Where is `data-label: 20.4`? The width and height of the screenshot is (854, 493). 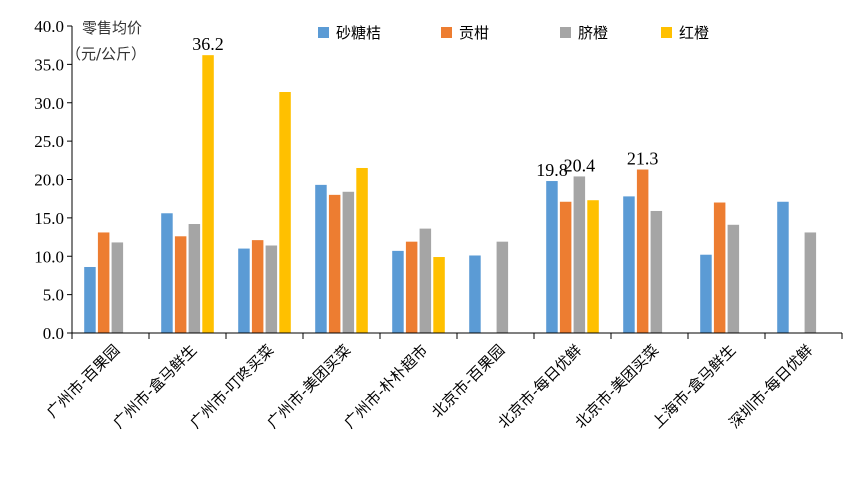 data-label: 20.4 is located at coordinates (580, 165).